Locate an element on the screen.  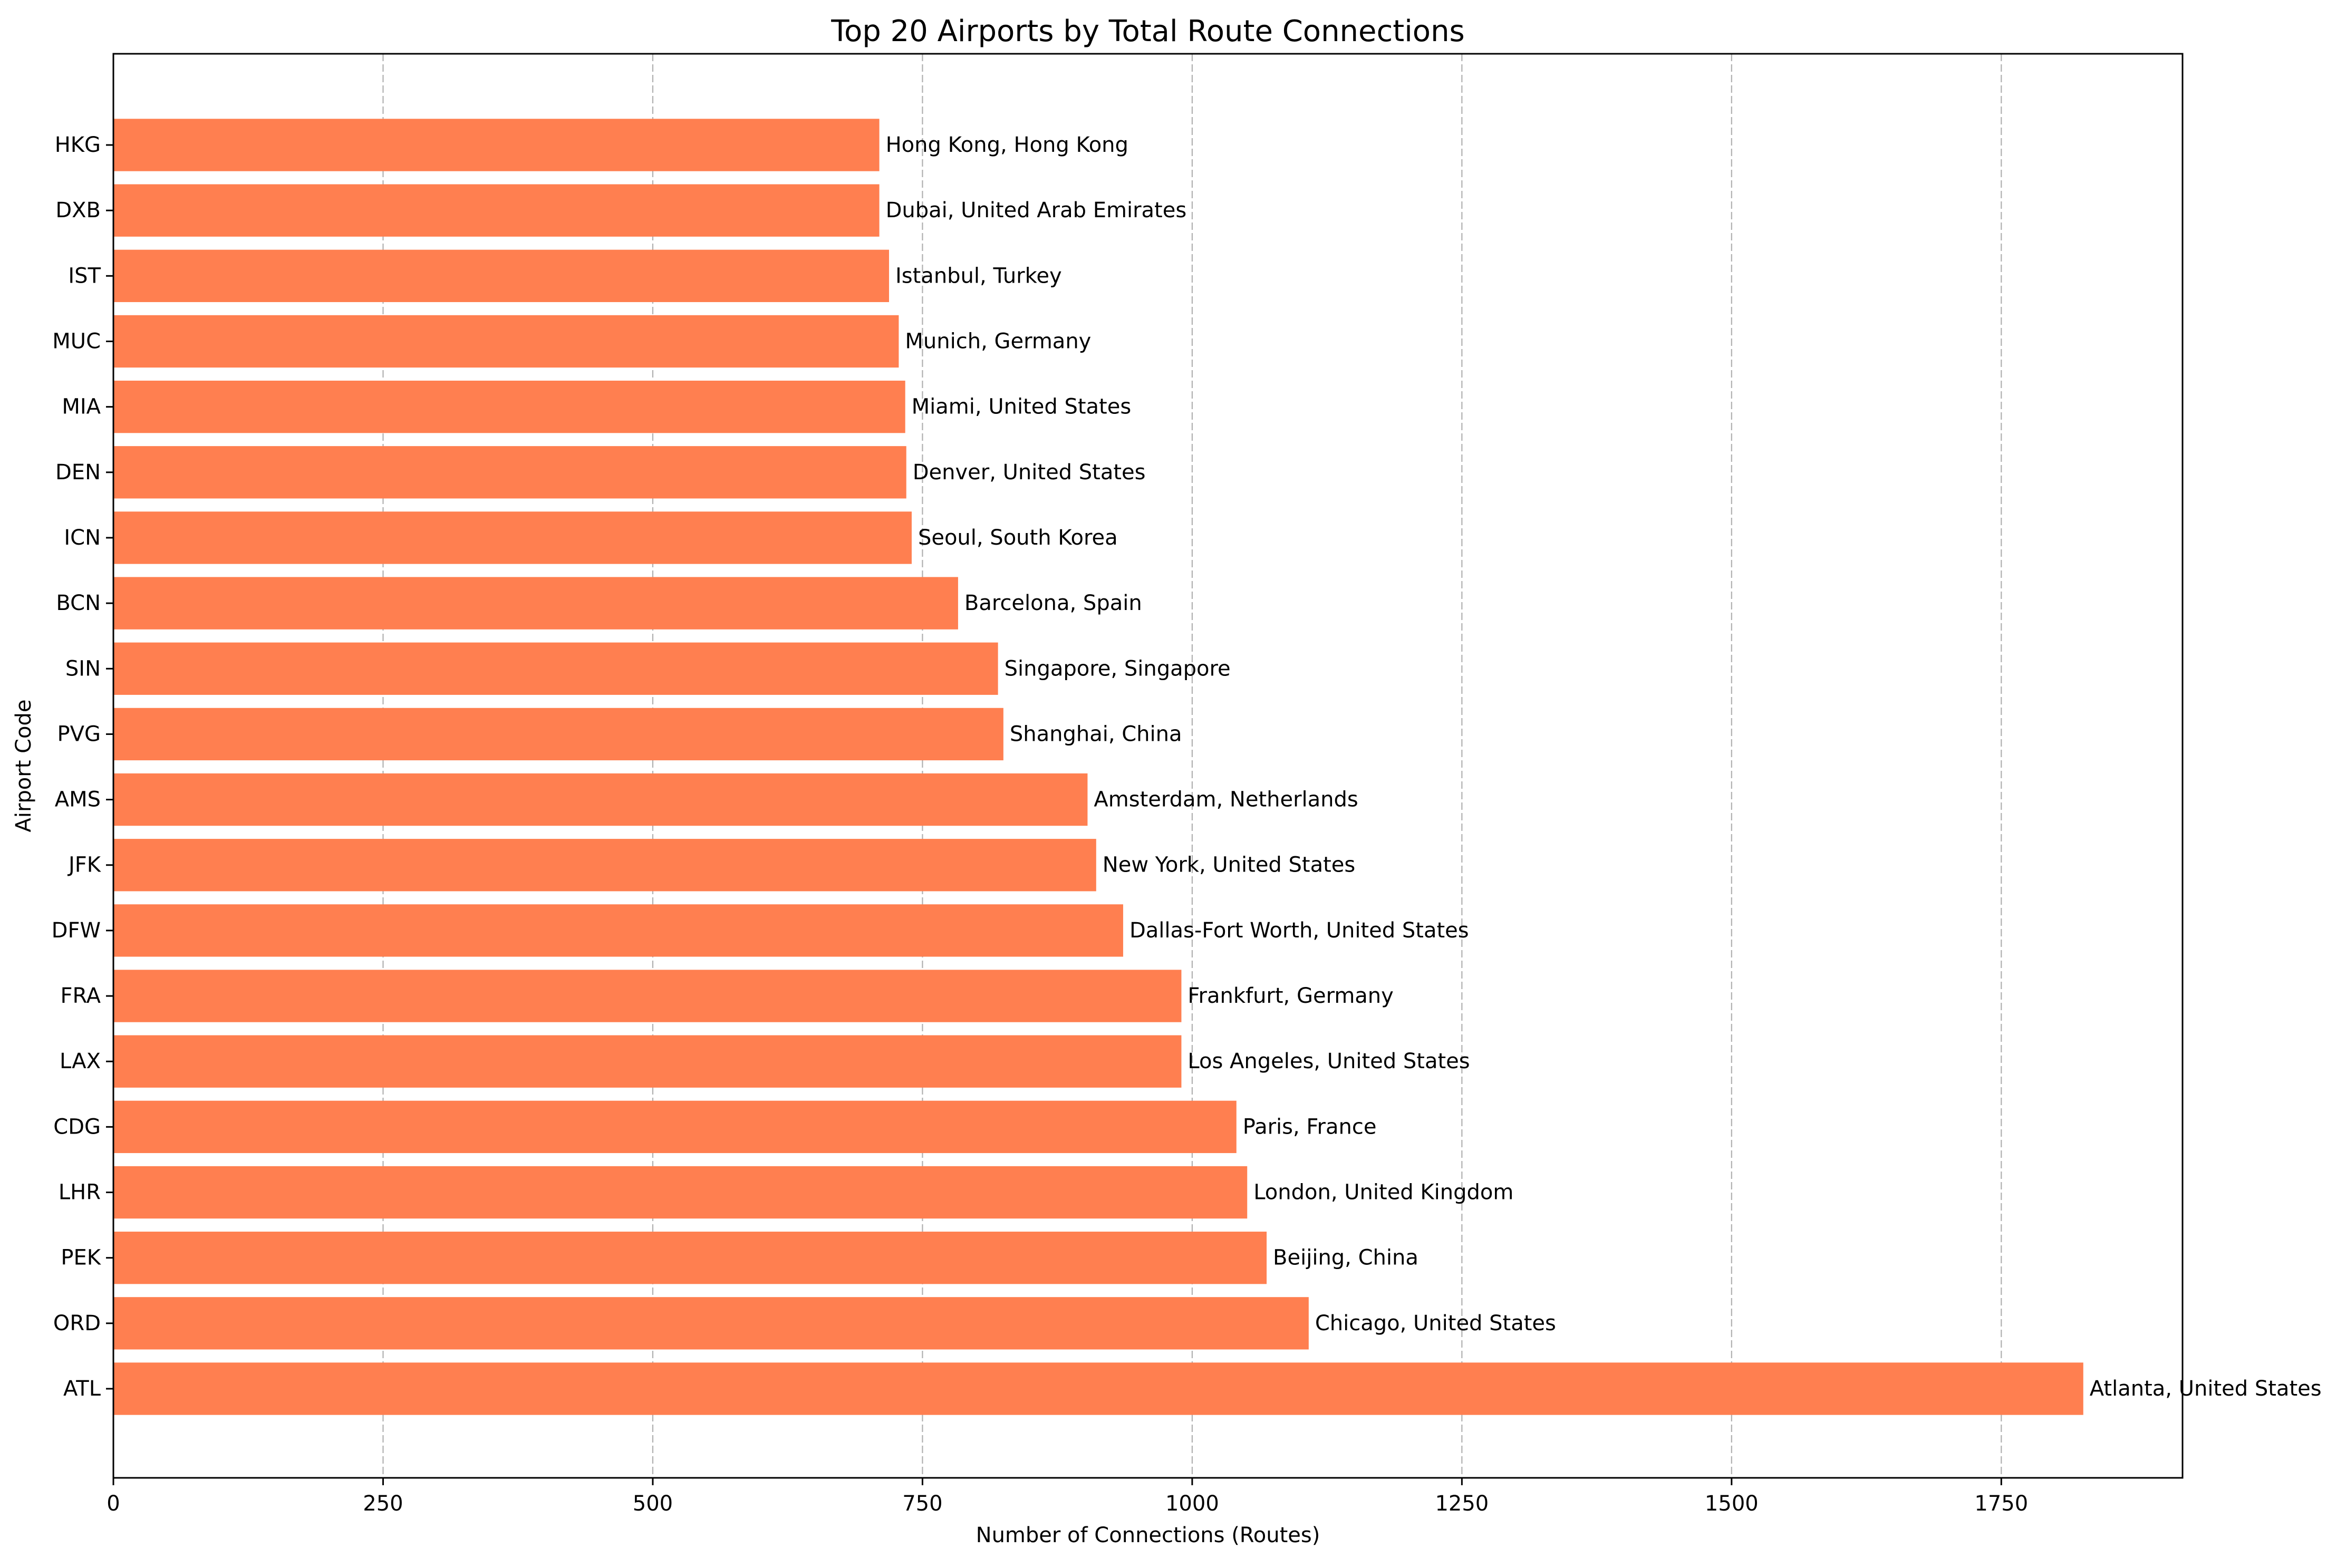
y-tick-label-ams: AMS is located at coordinates (78, 800).